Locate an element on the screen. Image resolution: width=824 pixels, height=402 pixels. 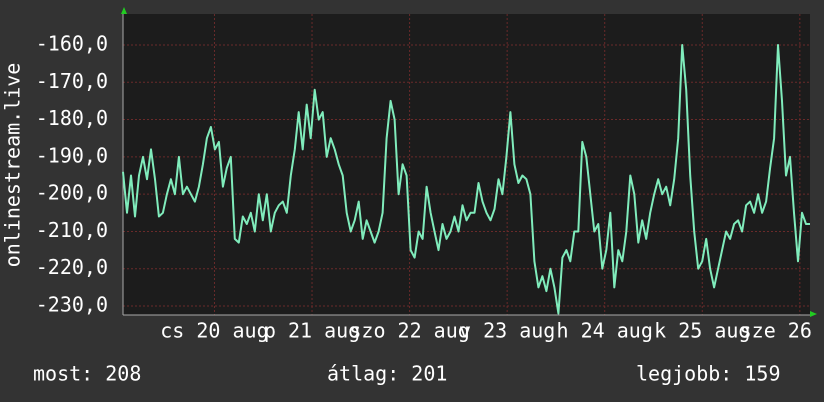
footer-current: most: 208 is located at coordinates (87, 374).